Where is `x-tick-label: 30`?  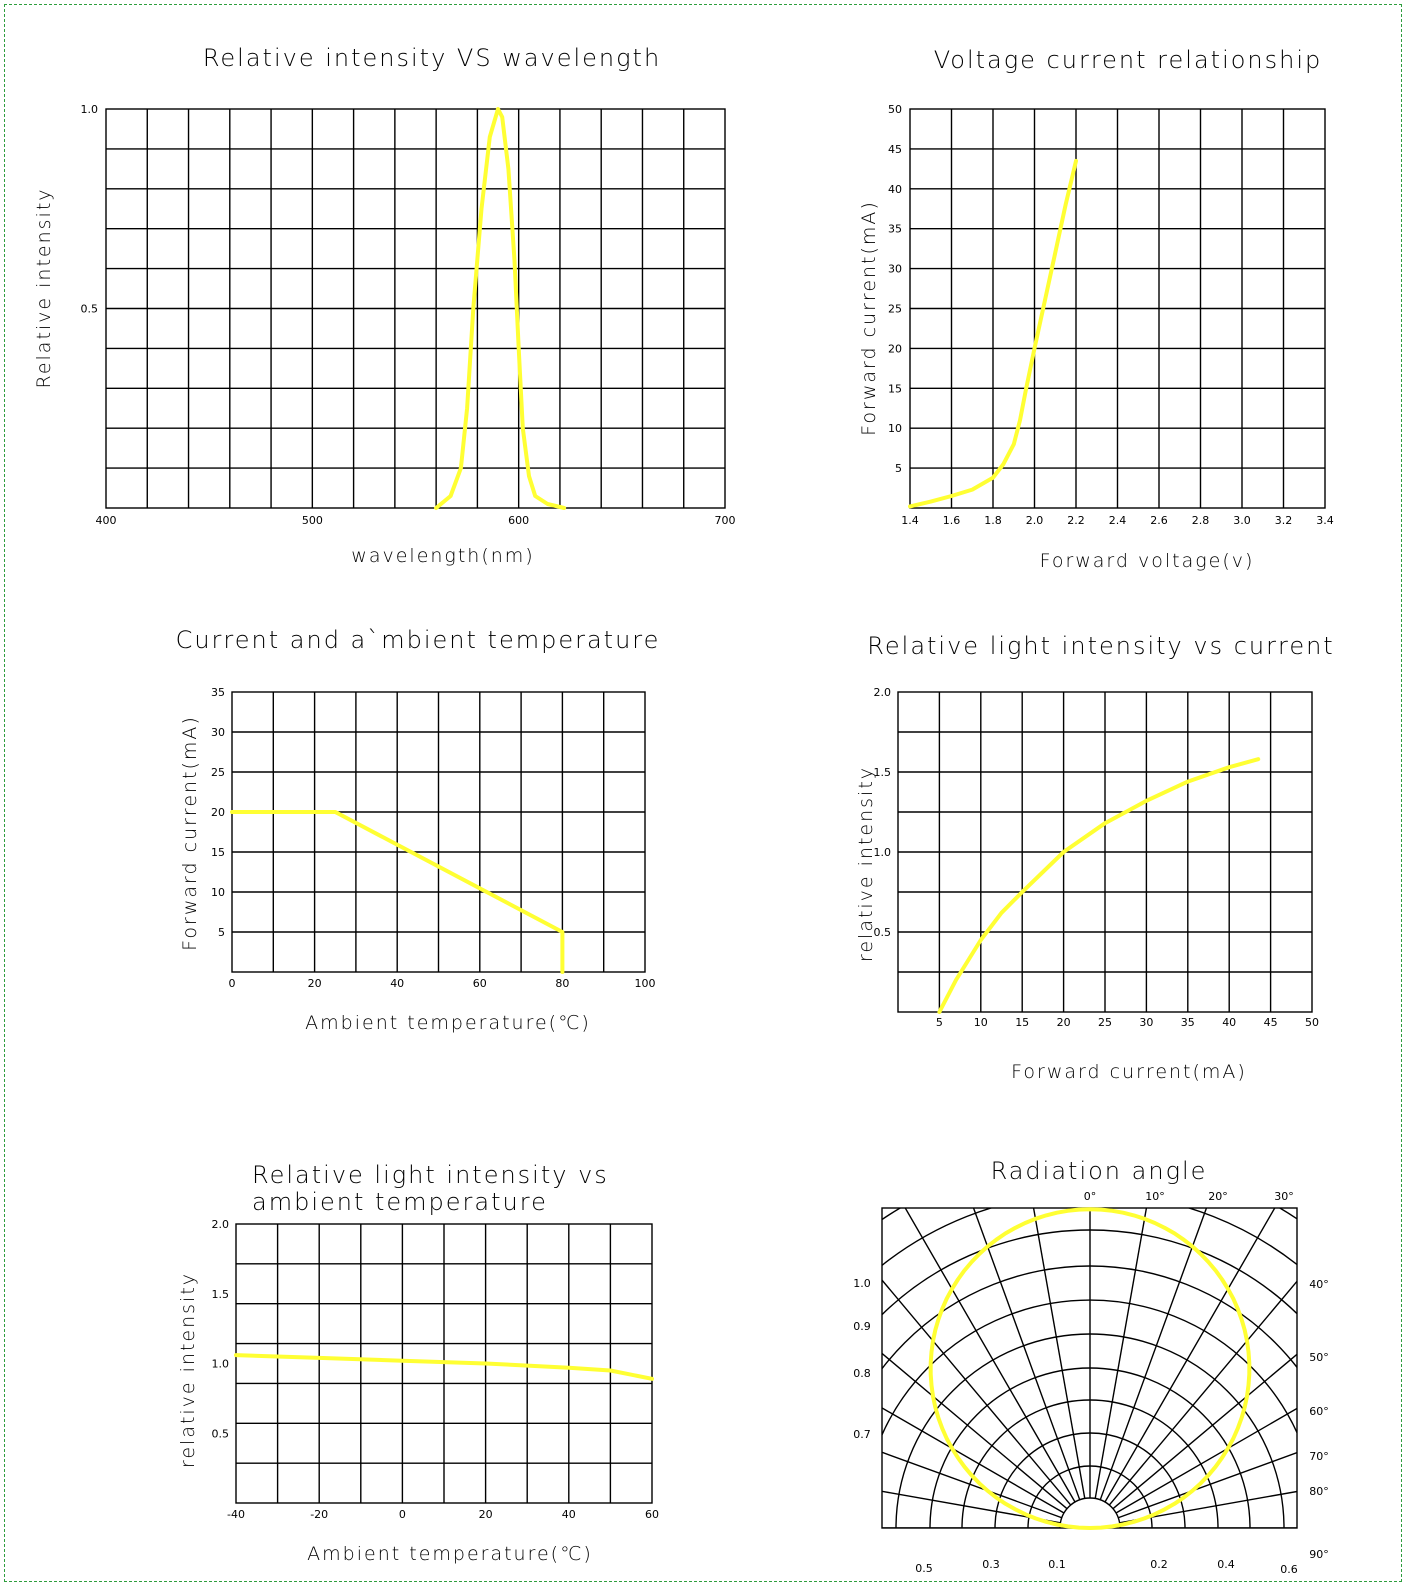 x-tick-label: 30 is located at coordinates (1146, 1022).